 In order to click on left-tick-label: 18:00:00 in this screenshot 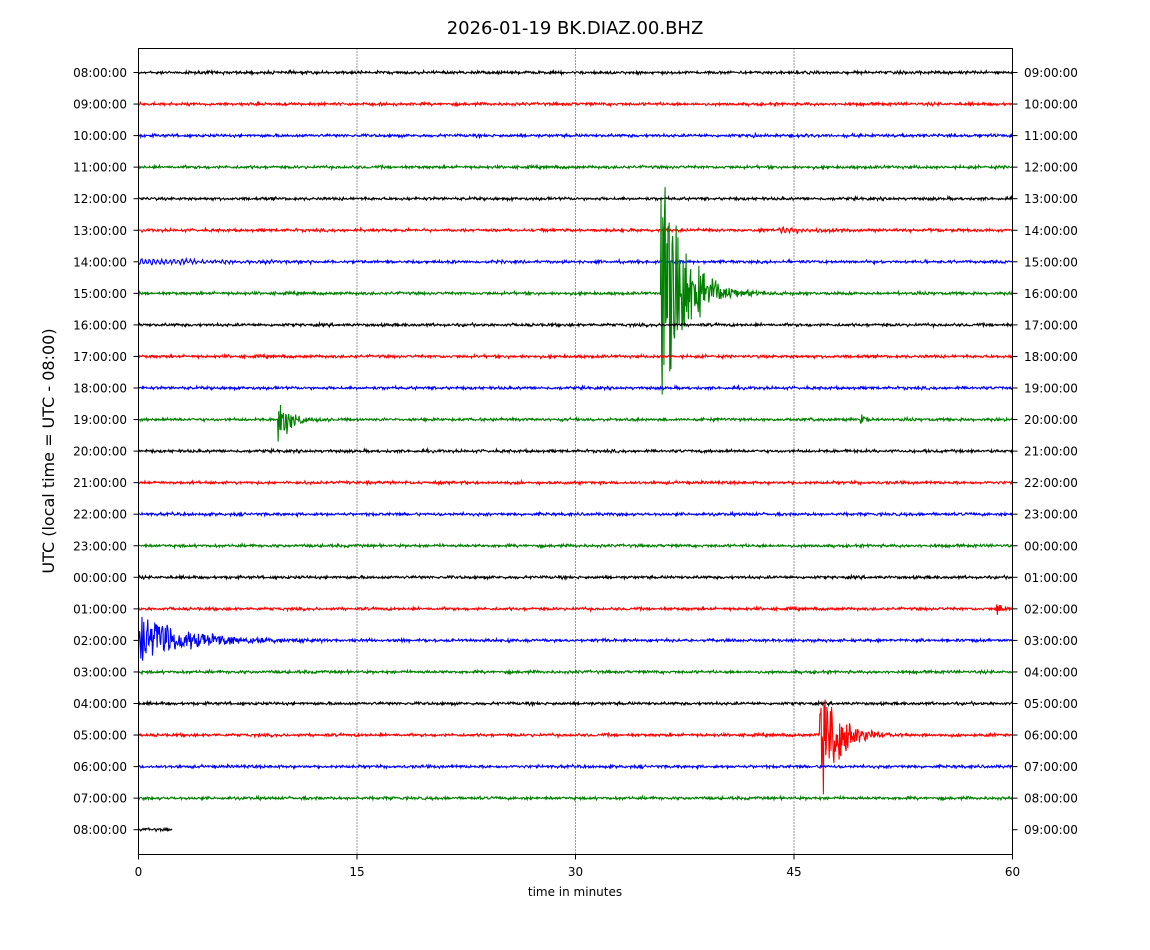, I will do `click(100, 389)`.